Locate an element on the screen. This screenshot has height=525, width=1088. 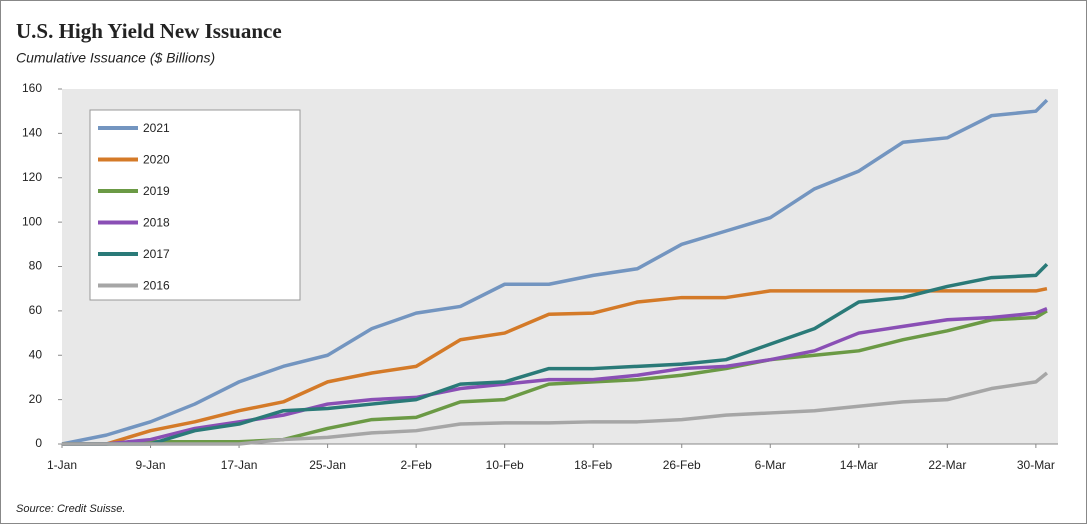
x-tick-label: 30-Mar is located at coordinates (1036, 465).